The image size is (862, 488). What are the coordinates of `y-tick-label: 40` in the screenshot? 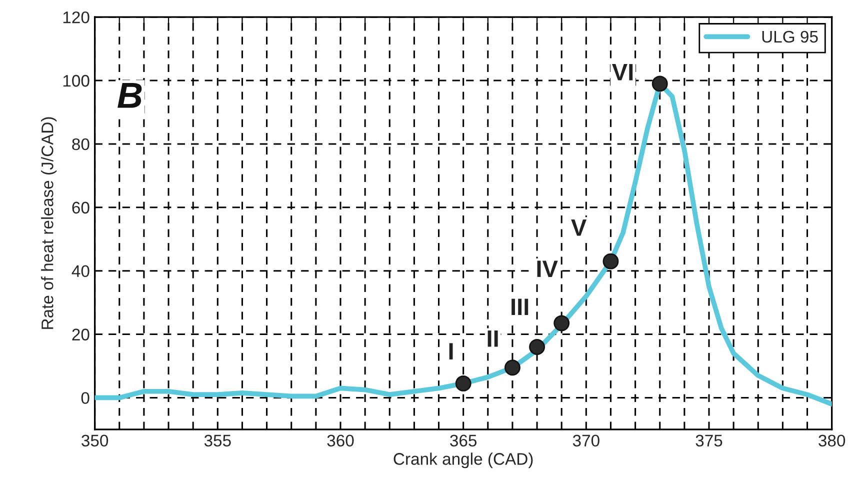 It's located at (81, 271).